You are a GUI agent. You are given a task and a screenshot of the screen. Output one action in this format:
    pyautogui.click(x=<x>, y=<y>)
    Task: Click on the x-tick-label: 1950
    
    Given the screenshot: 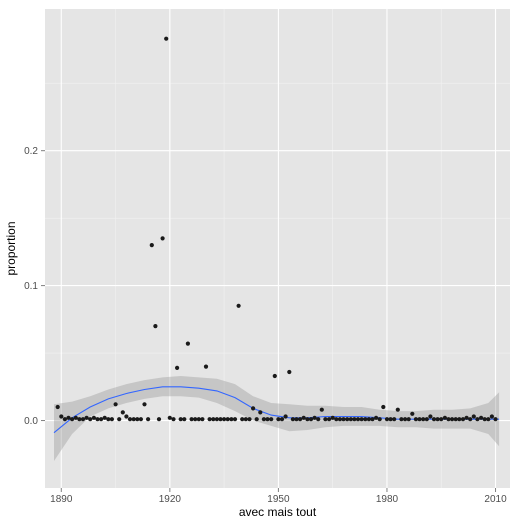 What is the action you would take?
    pyautogui.click(x=278, y=499)
    